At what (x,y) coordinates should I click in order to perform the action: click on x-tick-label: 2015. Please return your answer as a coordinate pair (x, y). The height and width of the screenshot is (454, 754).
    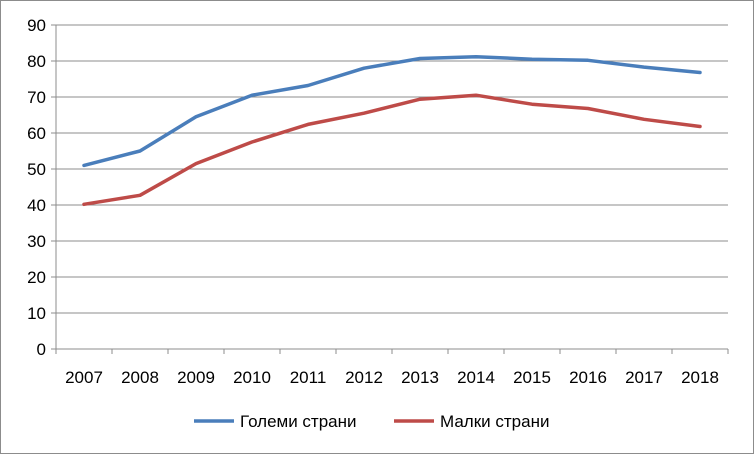
    Looking at the image, I should click on (532, 377).